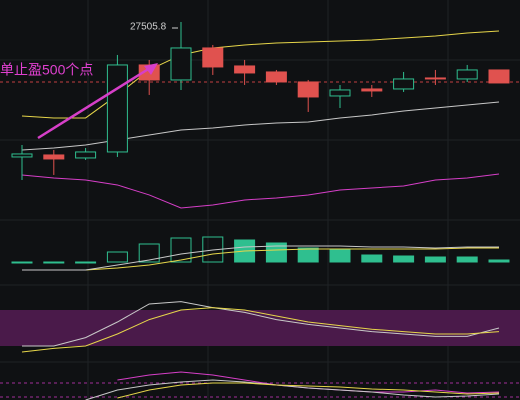  What do you see at coordinates (148, 27) in the screenshot?
I see `high-label: 27505.8` at bounding box center [148, 27].